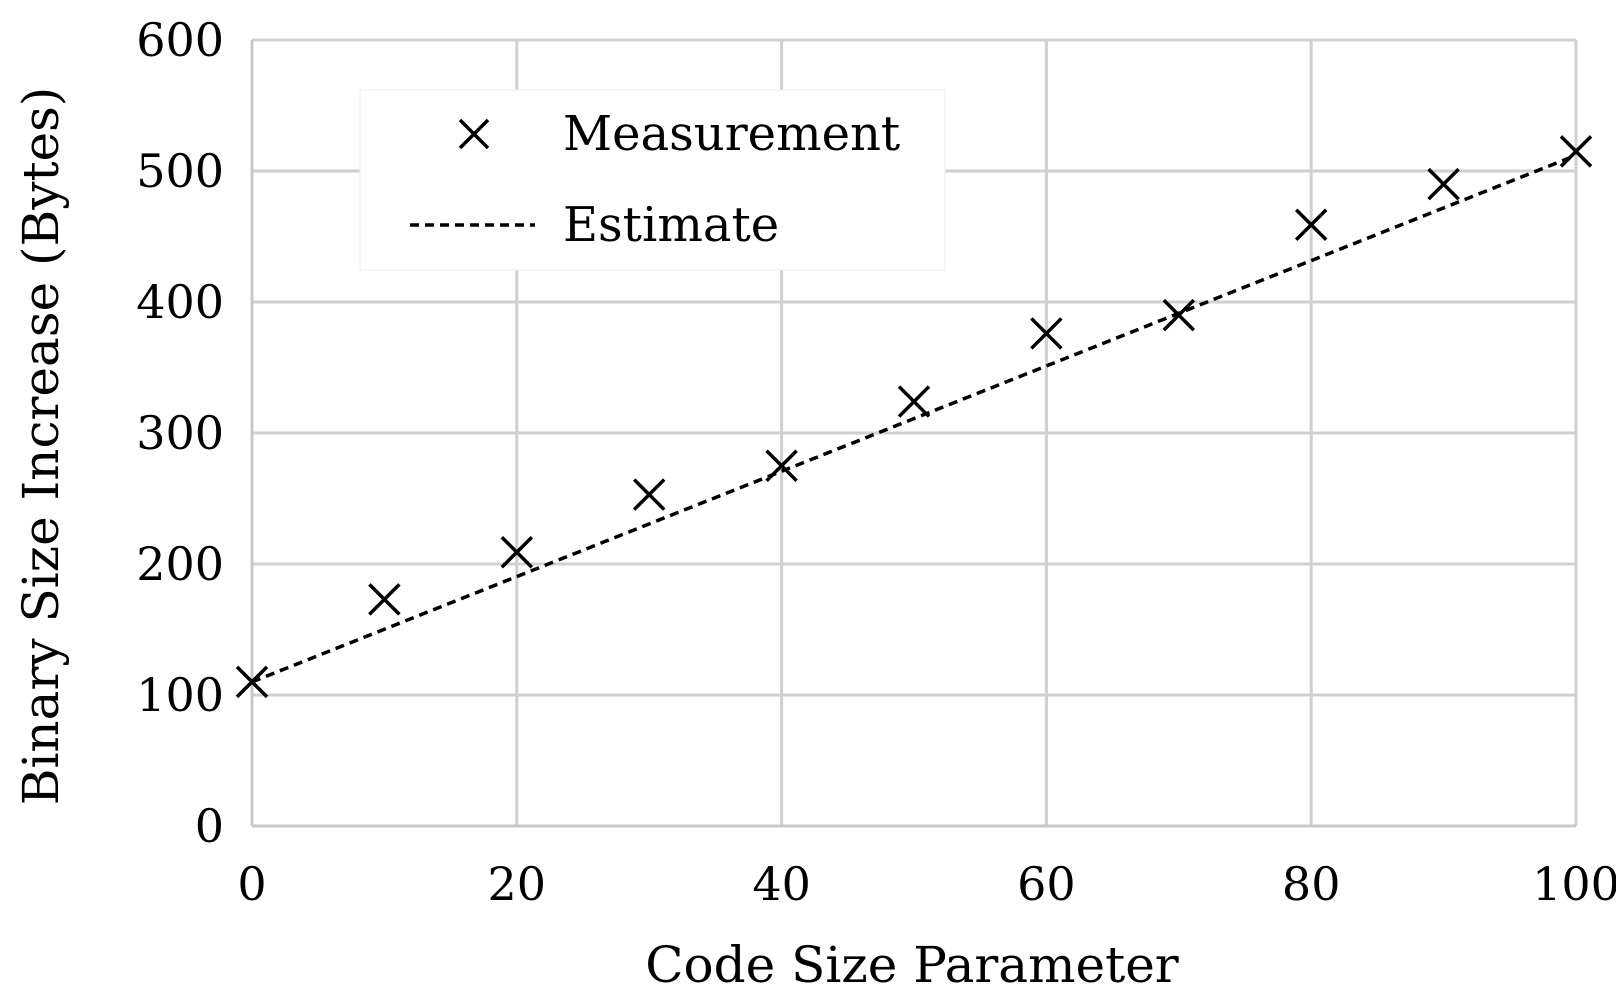 The width and height of the screenshot is (1616, 993). Describe the element at coordinates (1574, 884) in the screenshot. I see `x-tick-label: 100` at that location.